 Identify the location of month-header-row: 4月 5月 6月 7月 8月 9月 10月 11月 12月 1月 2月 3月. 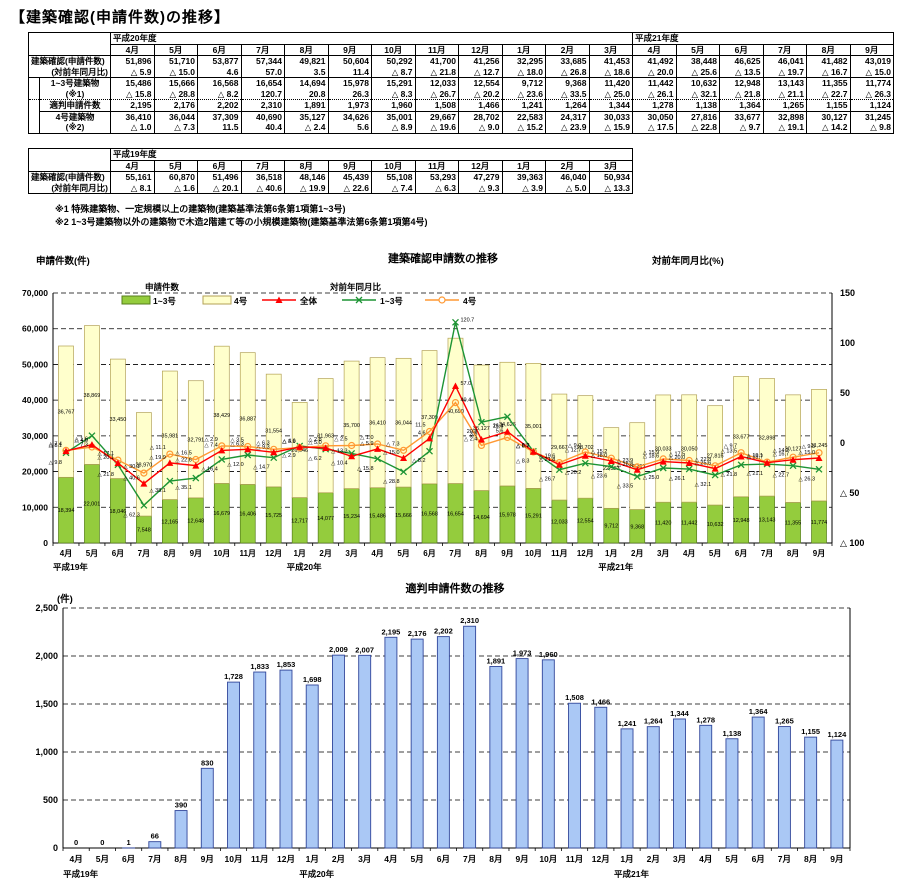
(331, 165).